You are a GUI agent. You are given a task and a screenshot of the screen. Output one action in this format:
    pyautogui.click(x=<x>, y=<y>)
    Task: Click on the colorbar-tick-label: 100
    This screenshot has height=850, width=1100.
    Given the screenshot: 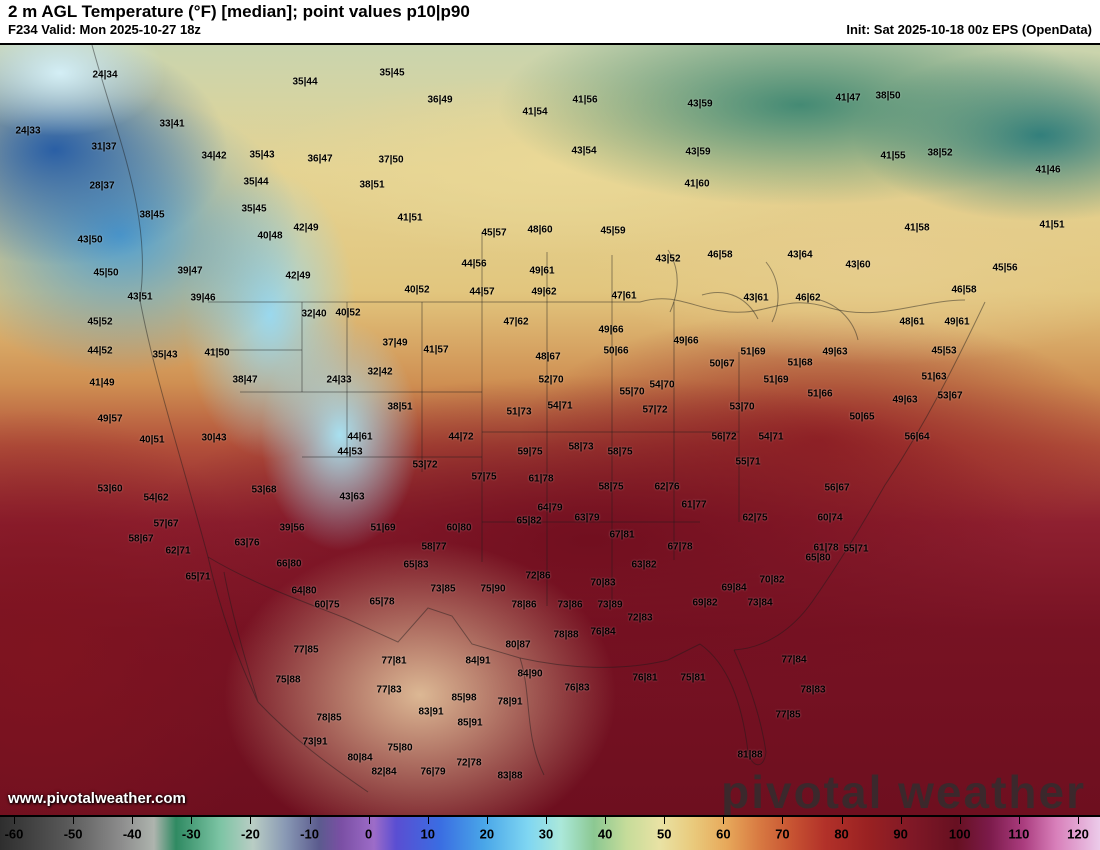 What is the action you would take?
    pyautogui.click(x=959, y=833)
    